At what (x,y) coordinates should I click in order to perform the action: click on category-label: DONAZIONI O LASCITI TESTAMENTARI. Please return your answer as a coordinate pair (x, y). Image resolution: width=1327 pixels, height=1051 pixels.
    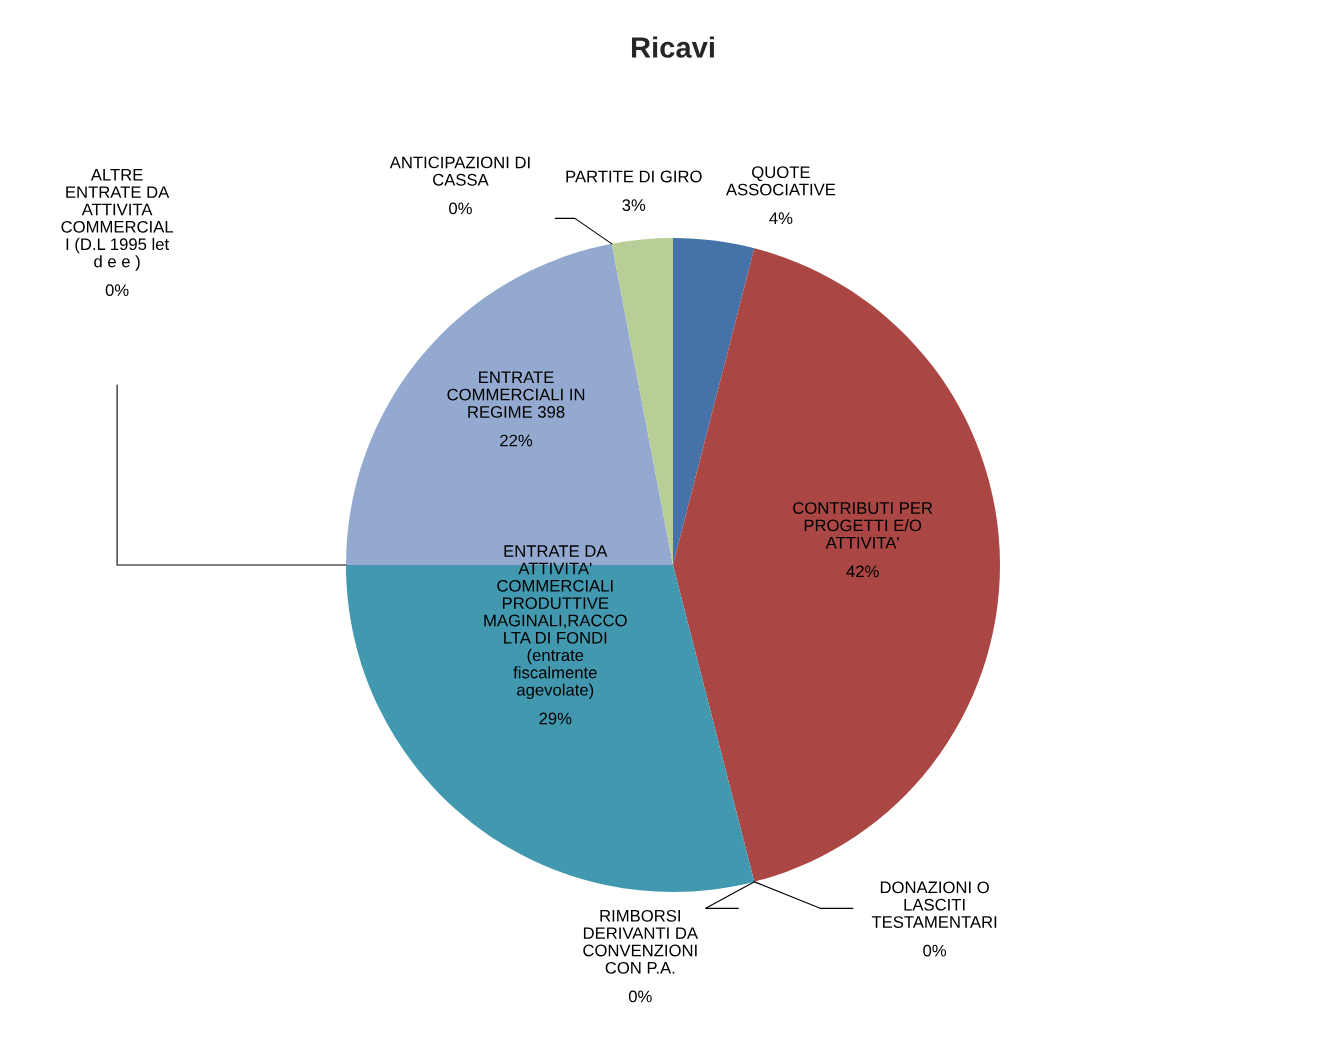
    Looking at the image, I should click on (934, 904).